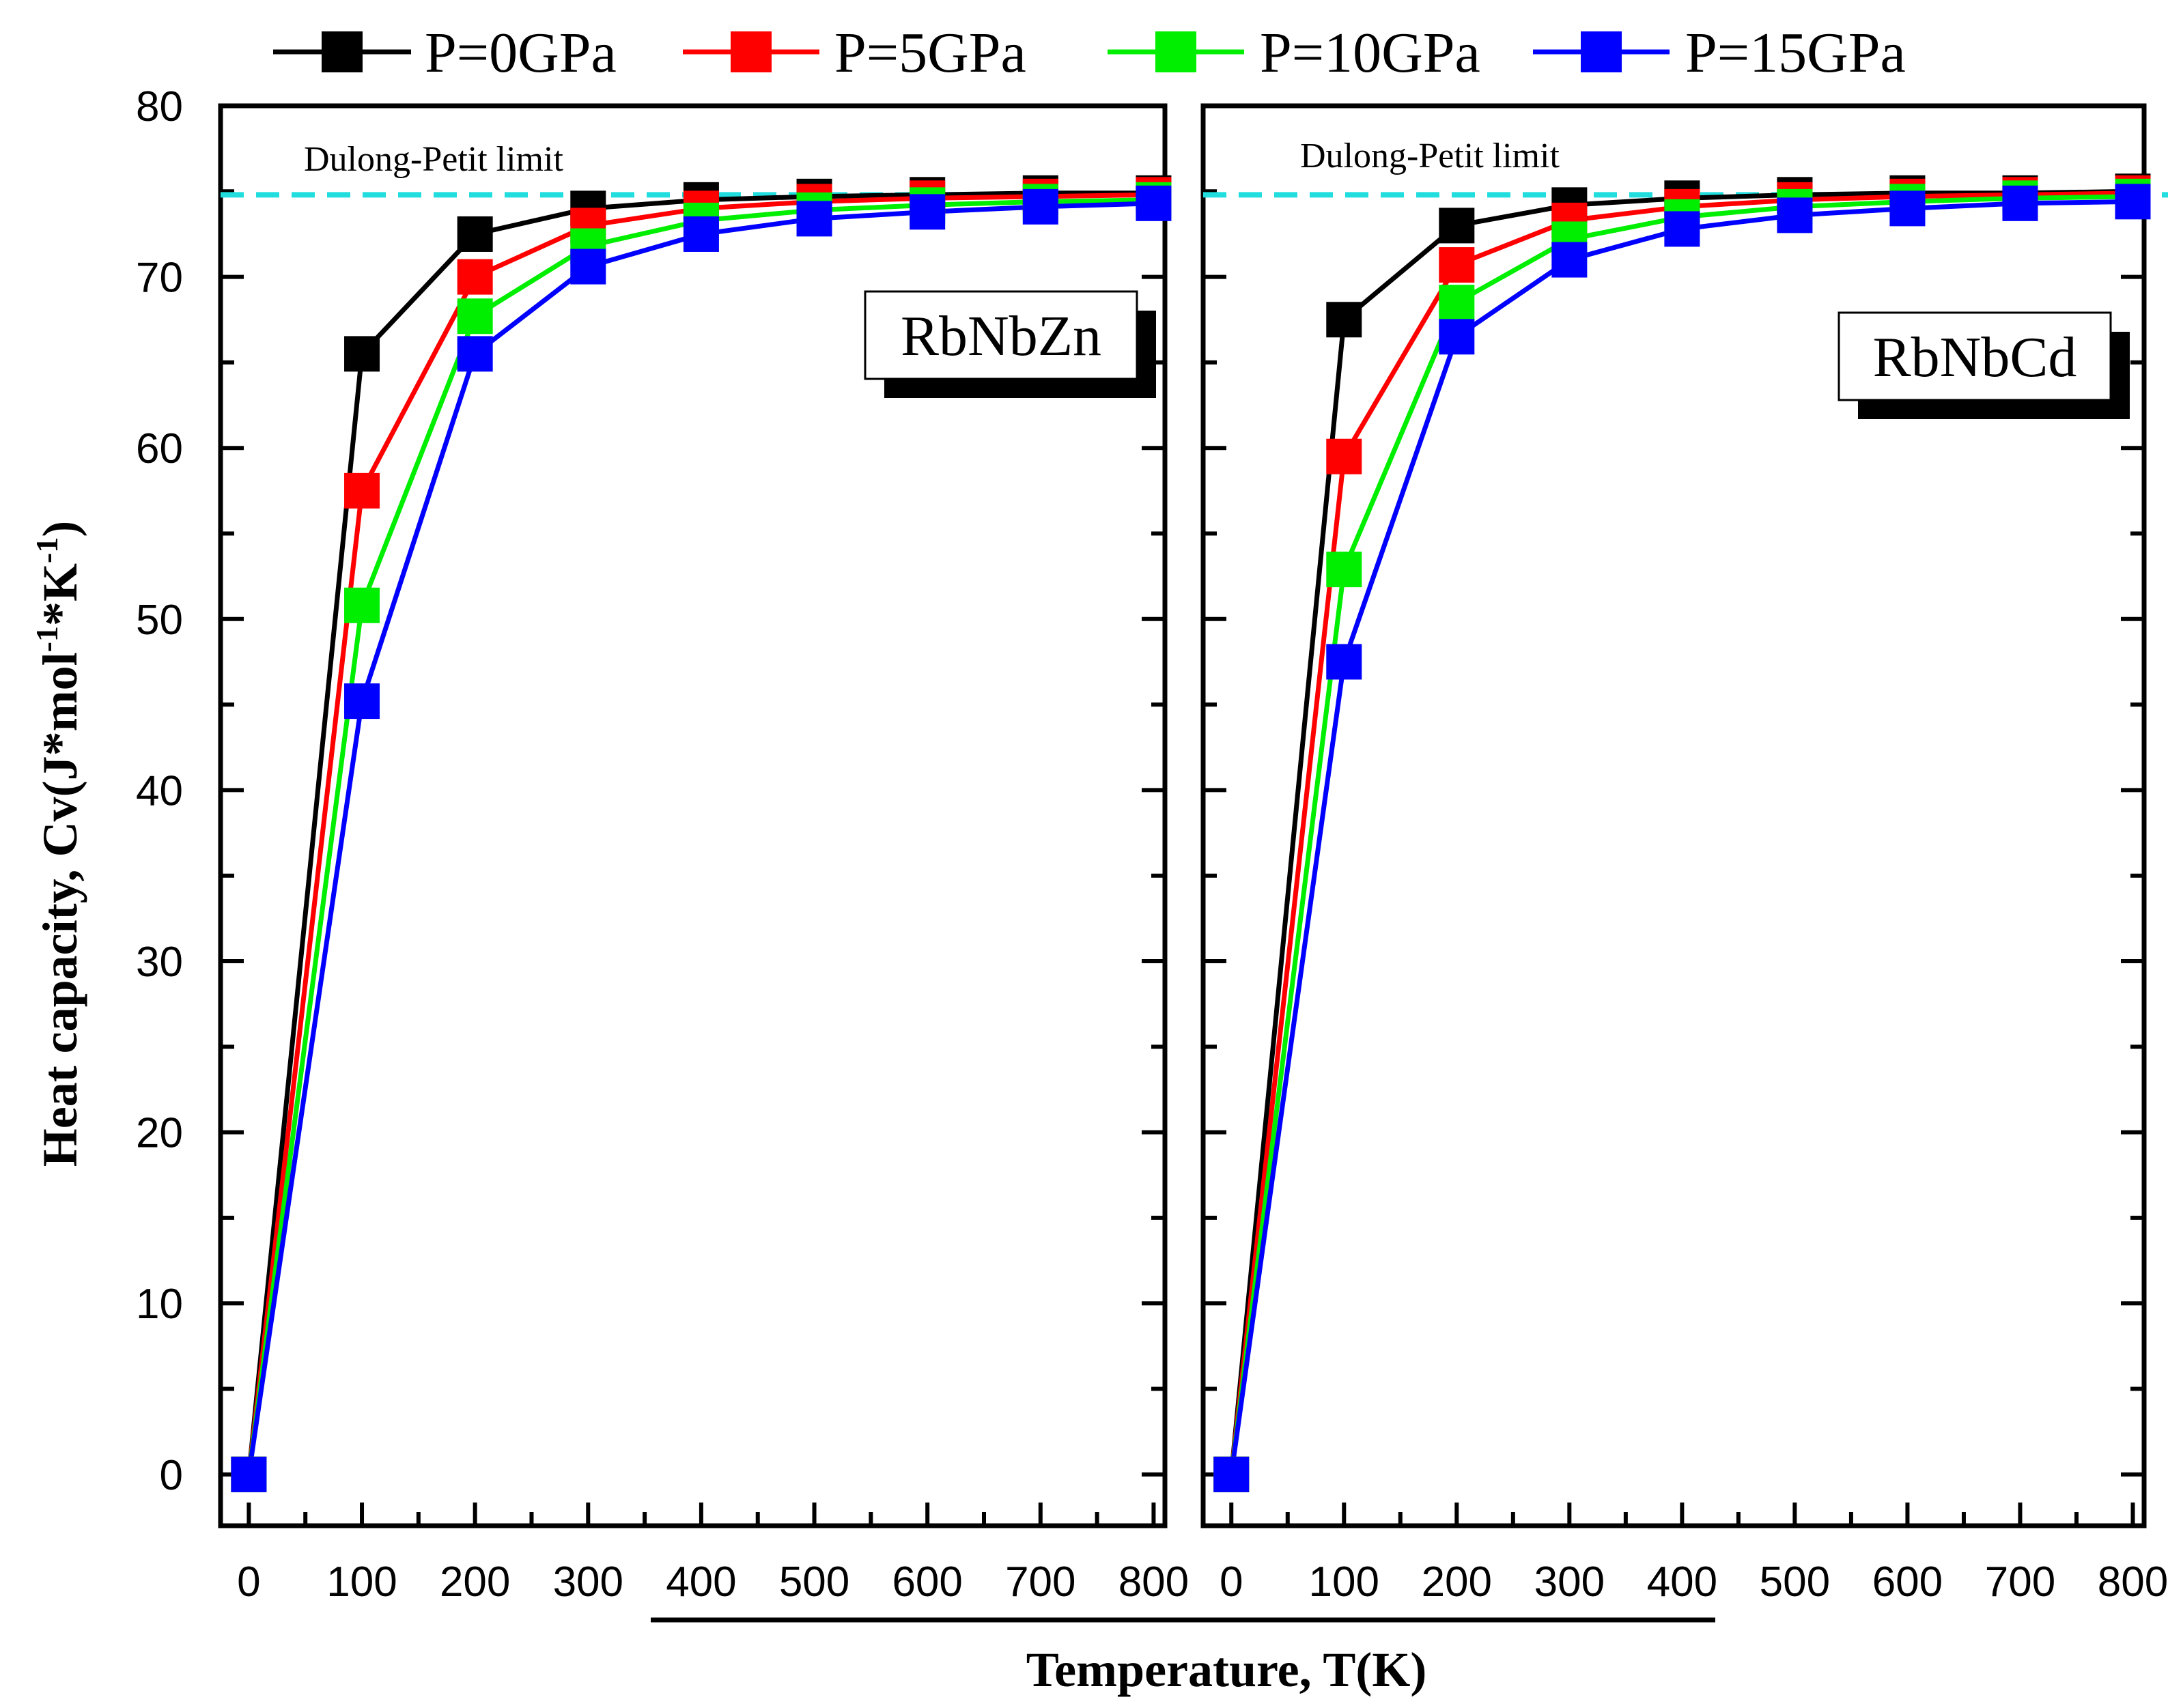  I want to click on legend-marker-p15, so click(1601, 51).